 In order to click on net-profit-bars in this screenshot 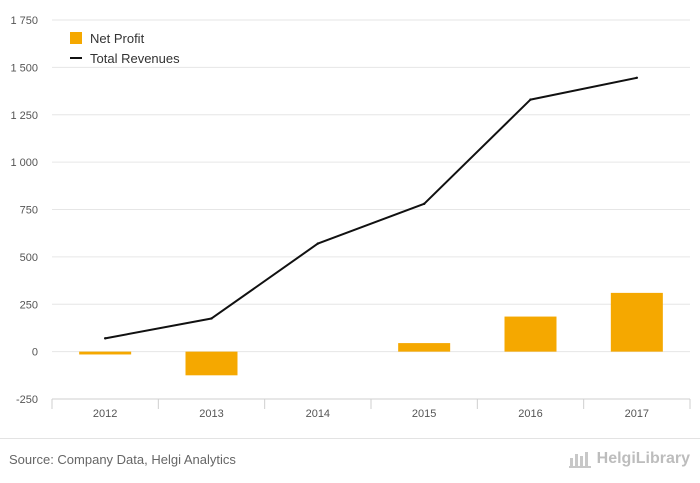, I will do `click(371, 334)`.